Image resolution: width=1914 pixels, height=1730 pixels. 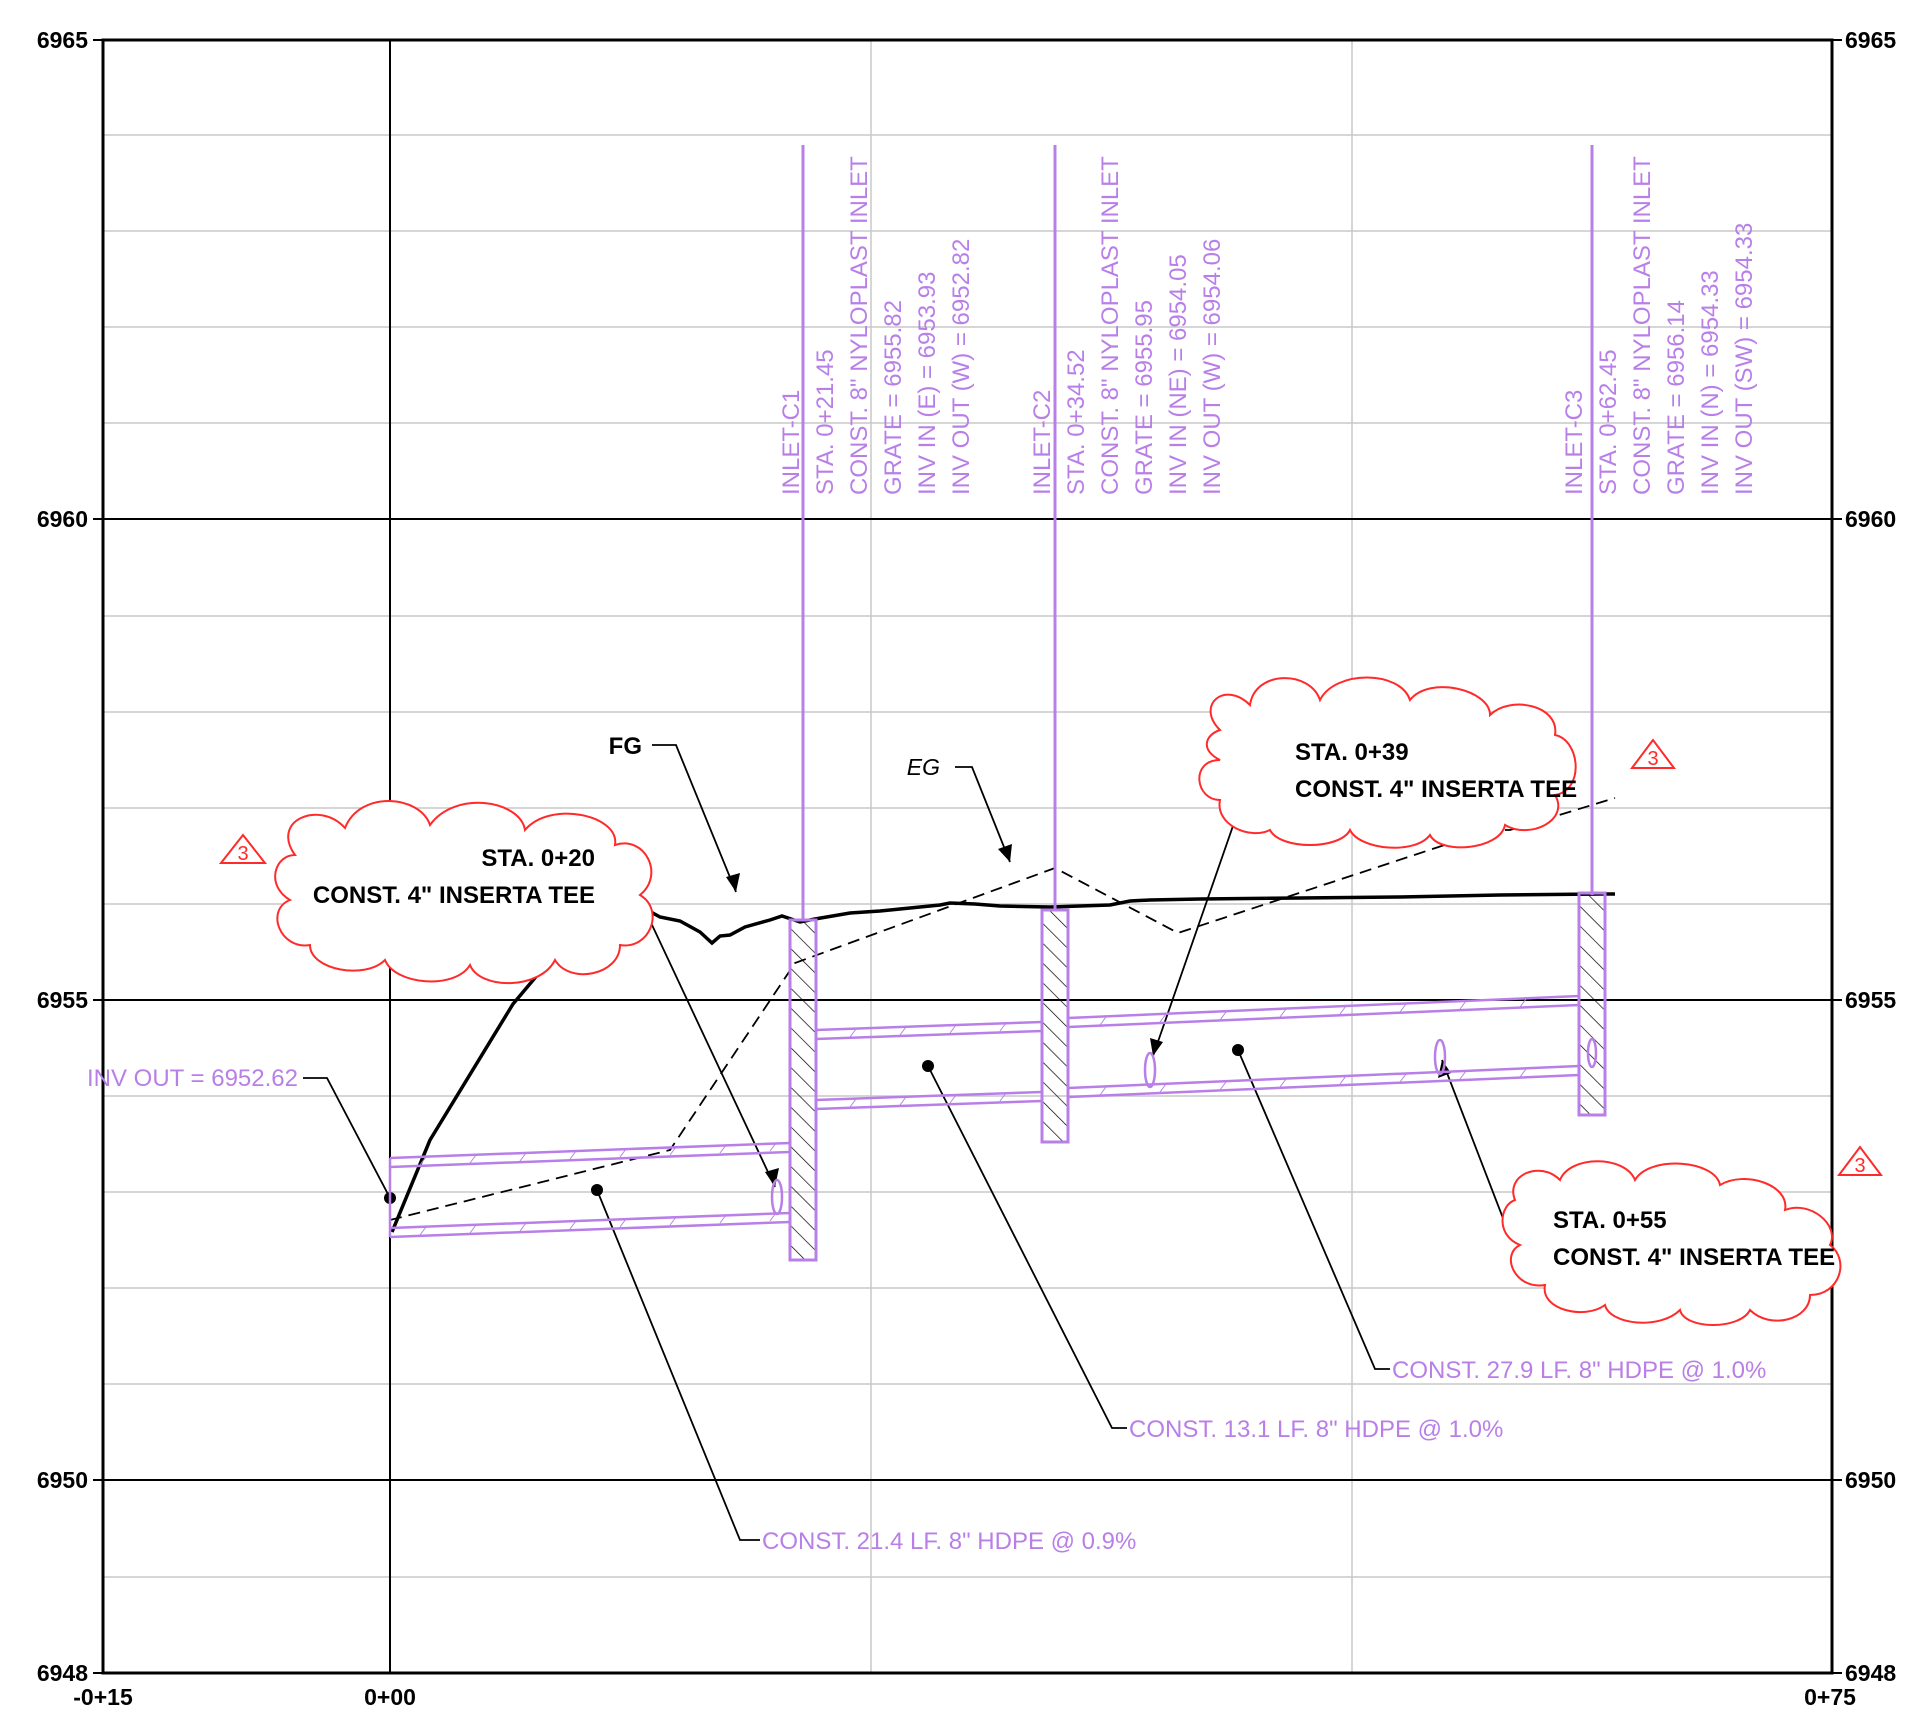 I want to click on pipe-hatches, so click(x=973, y=1117).